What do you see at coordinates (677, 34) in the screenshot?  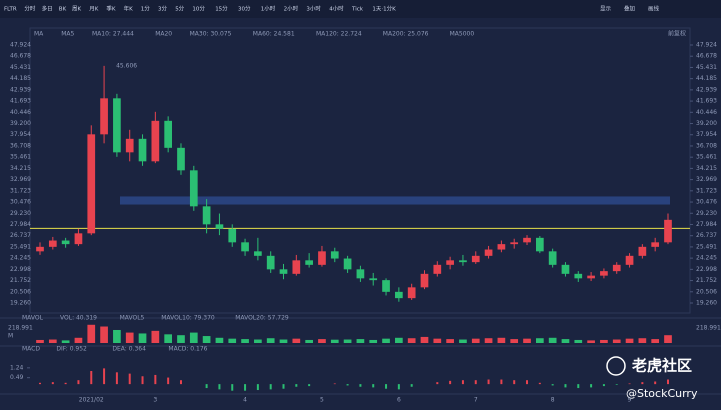 I see `restore-label: 前复权` at bounding box center [677, 34].